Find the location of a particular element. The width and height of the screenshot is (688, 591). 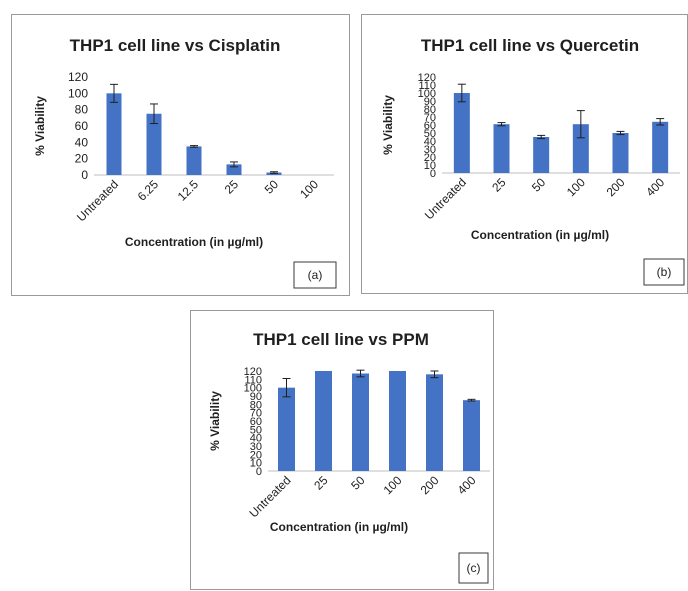

y-tick-label-quercetin: 10 is located at coordinates (430, 166).